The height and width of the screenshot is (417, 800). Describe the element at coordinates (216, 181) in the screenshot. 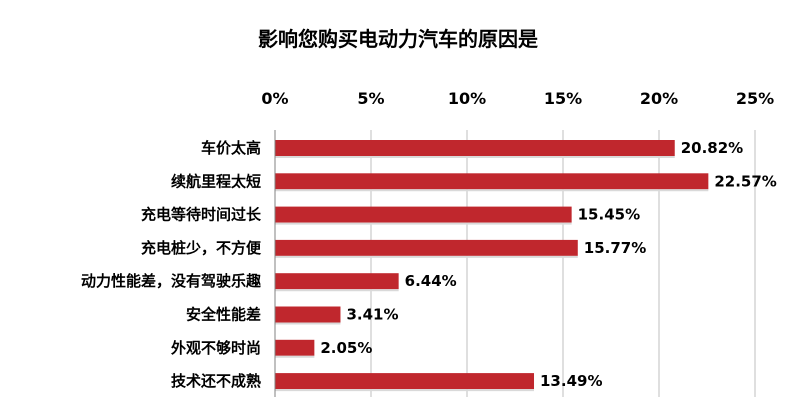

I see `category-label: 续航里程太短` at that location.